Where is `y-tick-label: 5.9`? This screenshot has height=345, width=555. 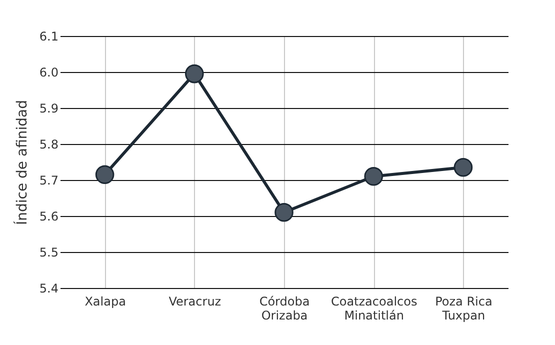
y-tick-label: 5.9 is located at coordinates (48, 109).